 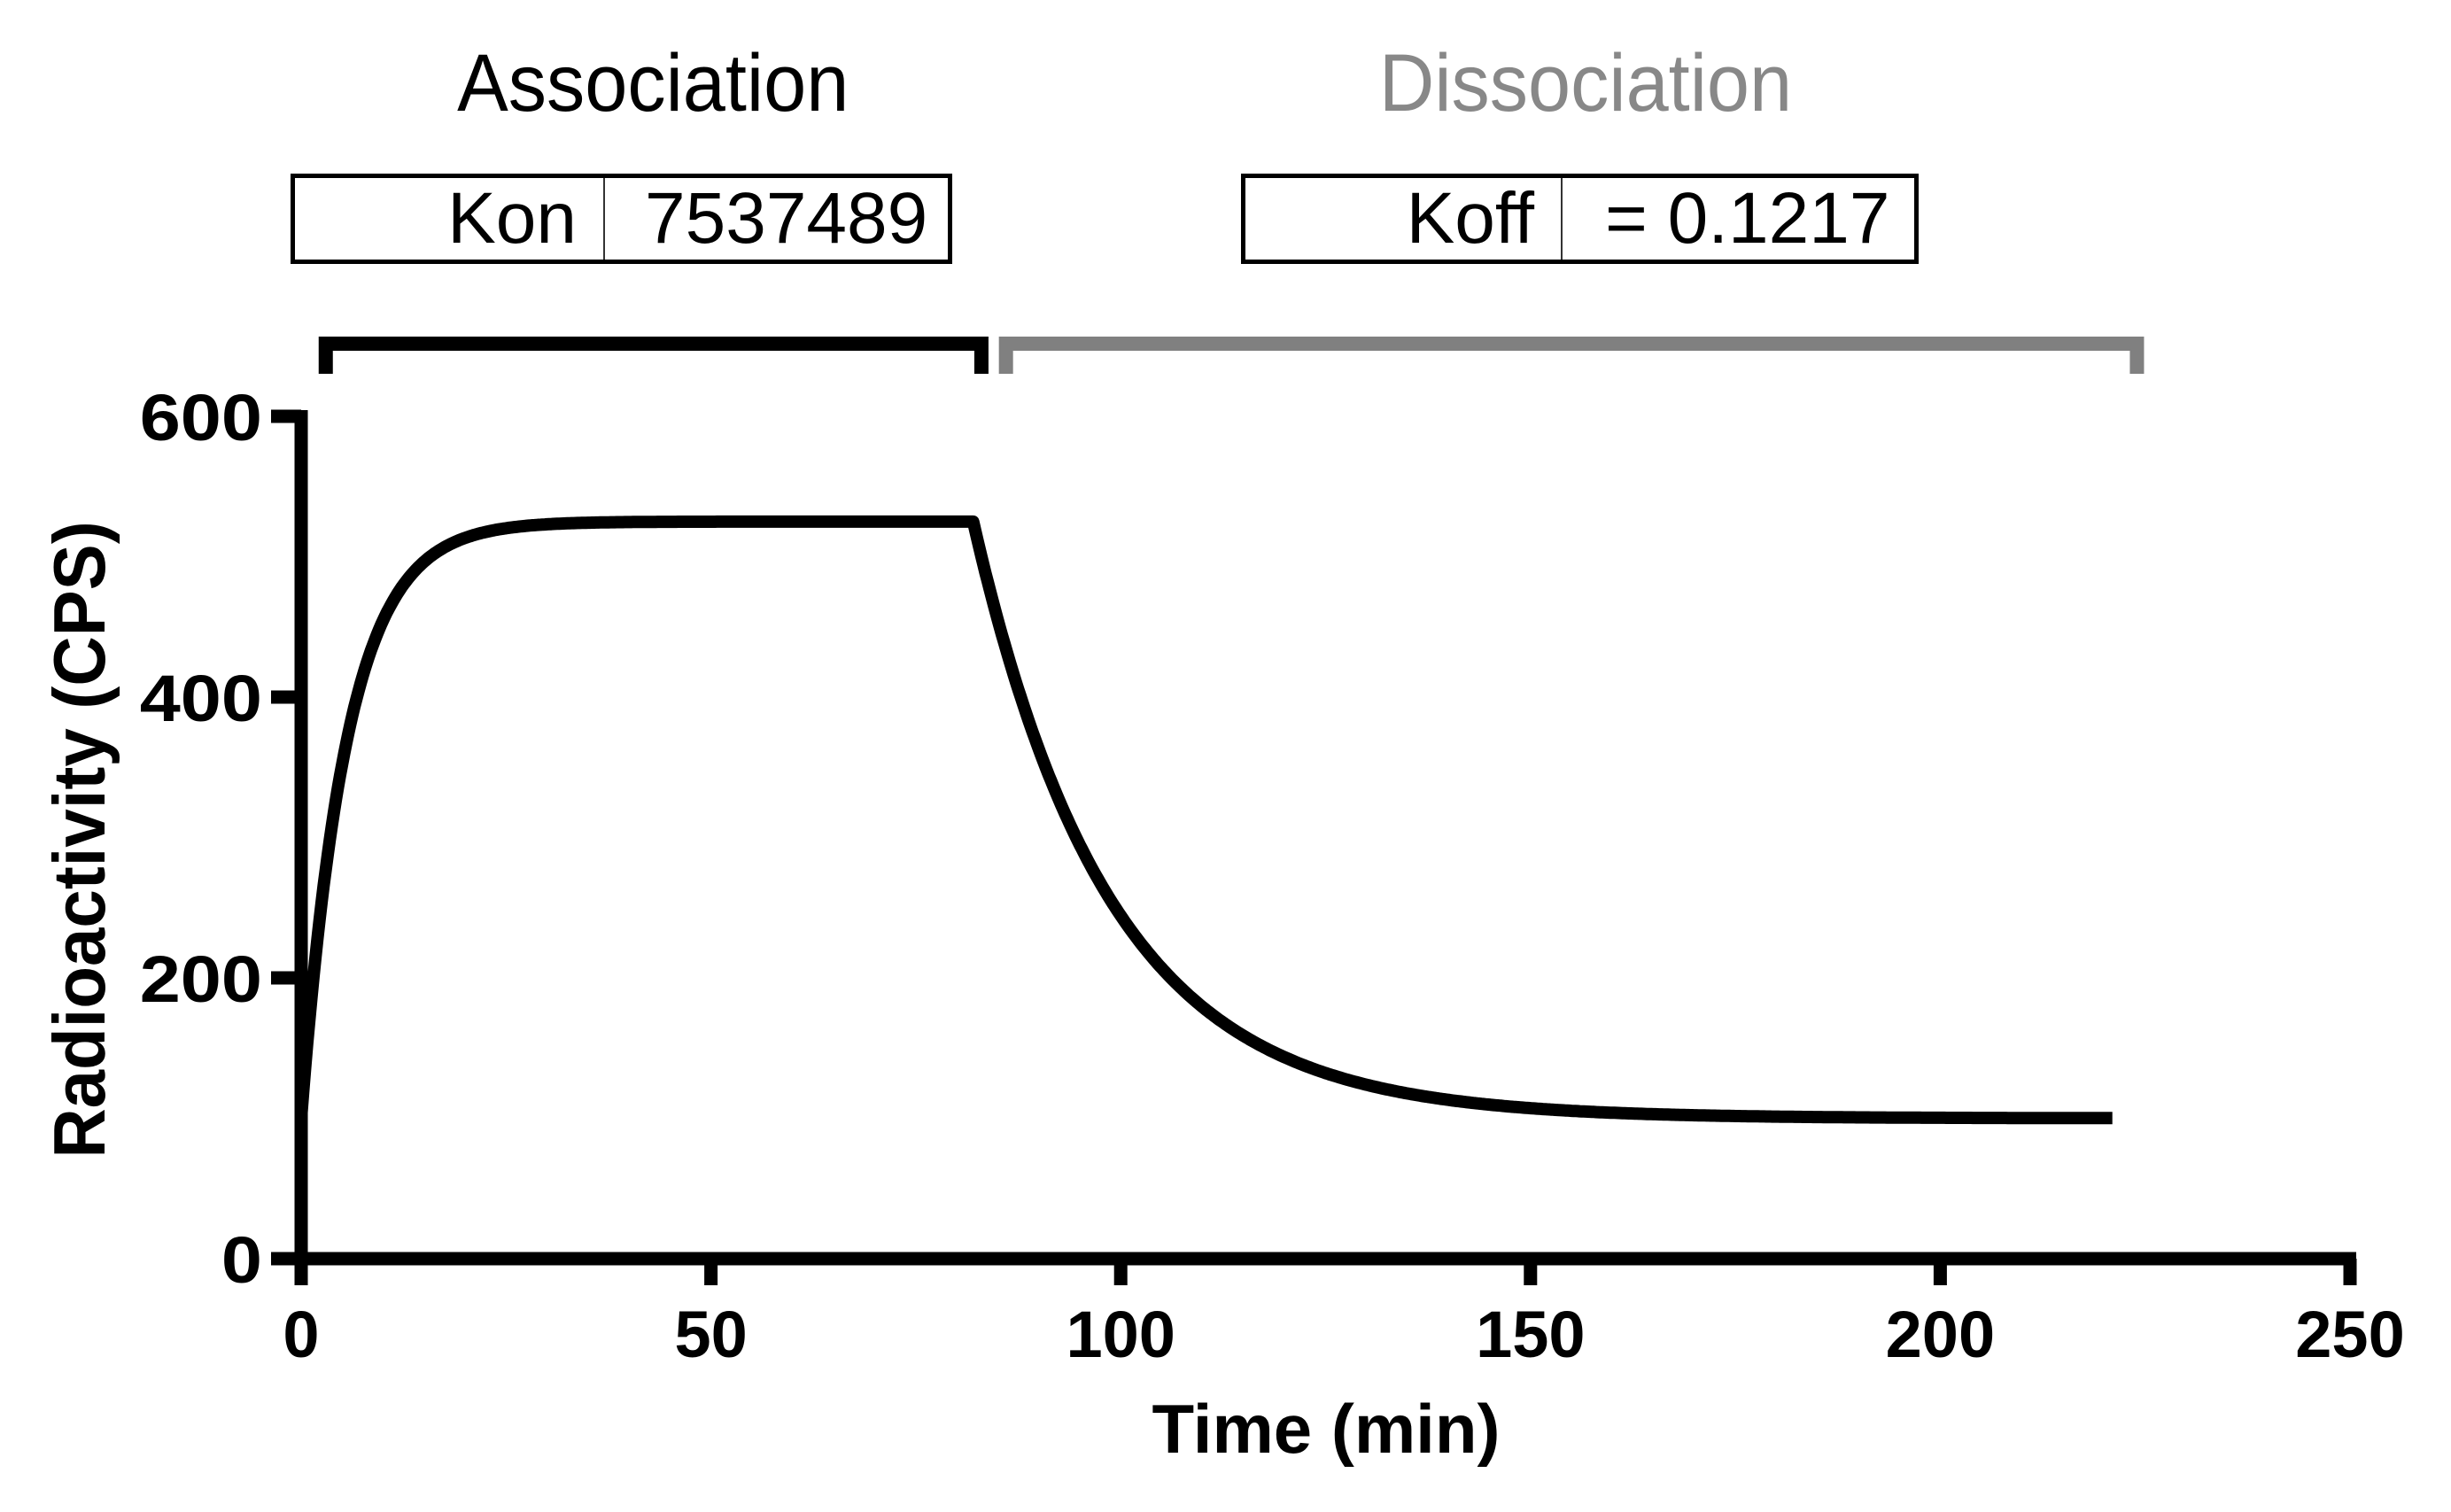 What do you see at coordinates (1585, 83) in the screenshot?
I see `dissociation-title: Dissociation` at bounding box center [1585, 83].